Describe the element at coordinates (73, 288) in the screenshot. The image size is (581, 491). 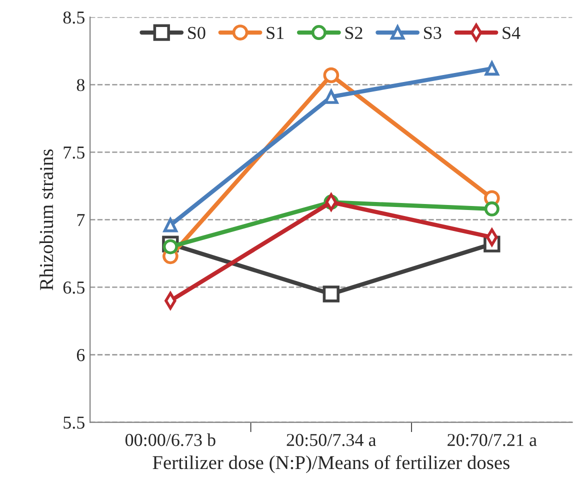
I see `y-tick-label: 6.5` at that location.